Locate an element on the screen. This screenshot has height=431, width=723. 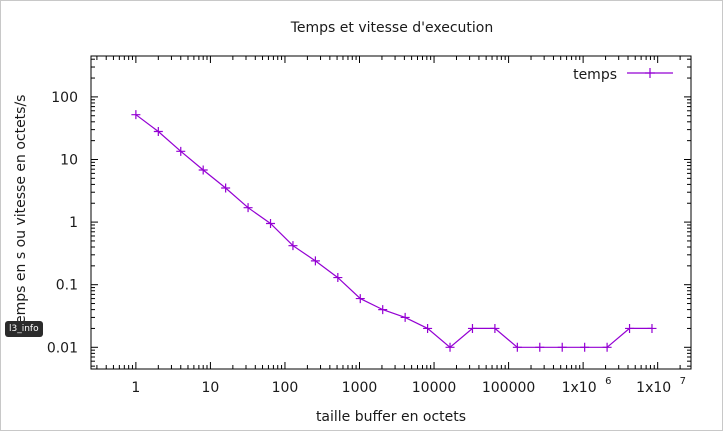
y-tick-label: 0.1 is located at coordinates (67, 286).